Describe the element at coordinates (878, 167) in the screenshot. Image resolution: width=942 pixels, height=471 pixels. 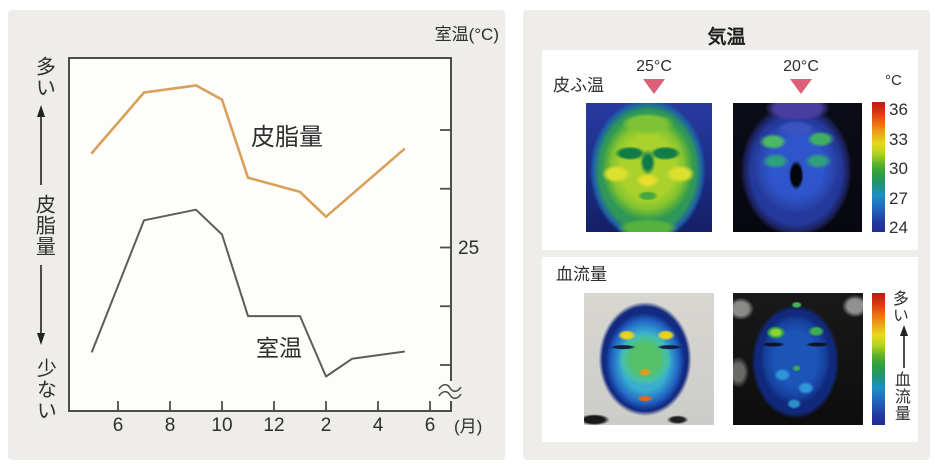
I see `temperature-colorbar` at that location.